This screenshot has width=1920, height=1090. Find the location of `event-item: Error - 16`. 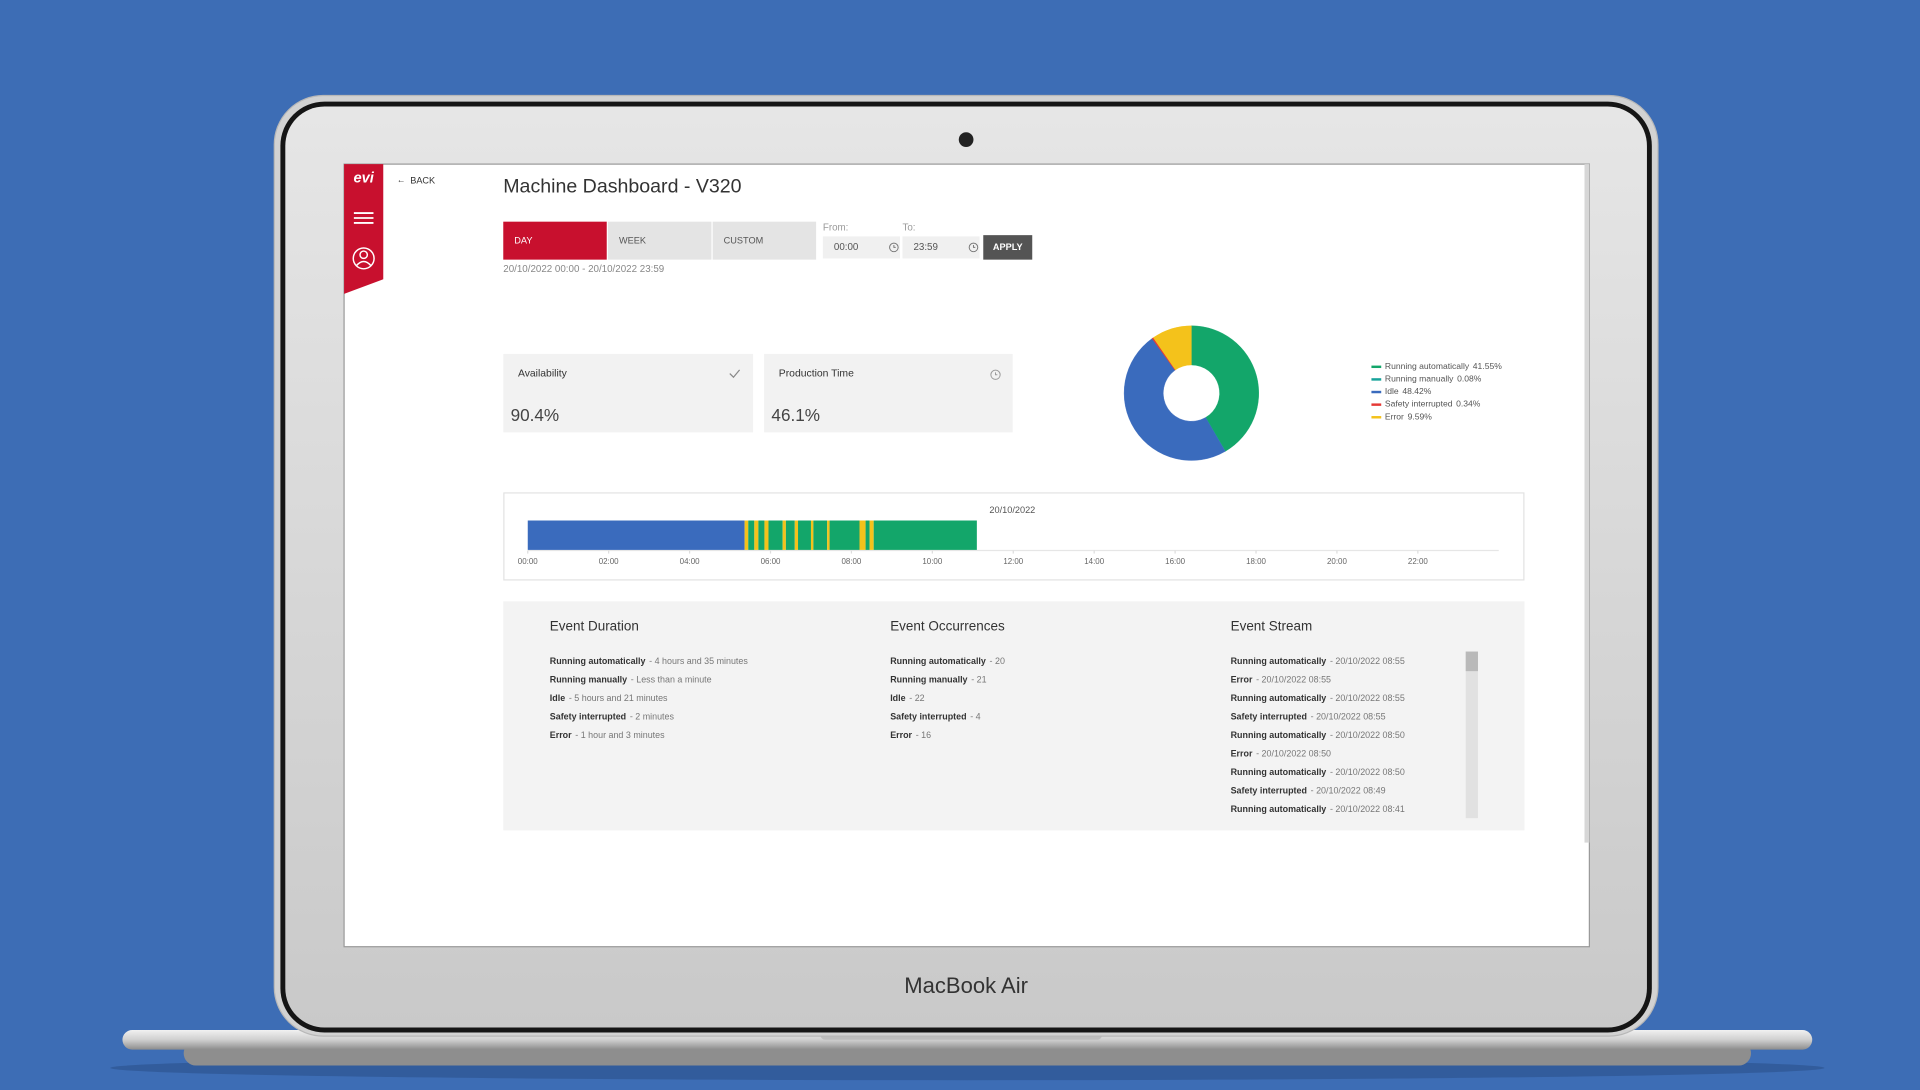

event-item: Error - 16 is located at coordinates (910, 735).